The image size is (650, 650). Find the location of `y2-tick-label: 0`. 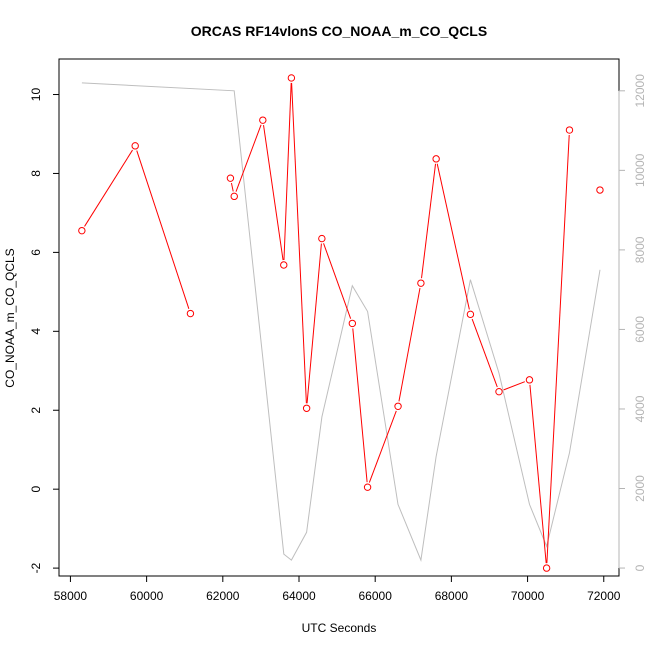

y2-tick-label: 0 is located at coordinates (640, 567).